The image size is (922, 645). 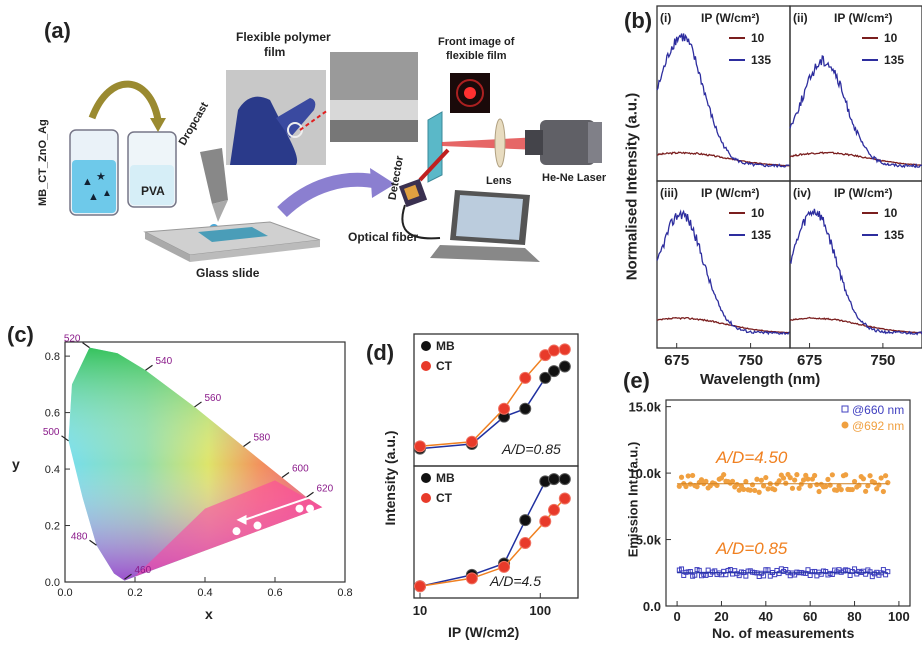 I want to click on panel-e-xlabel: No. of measurements, so click(x=783, y=633).